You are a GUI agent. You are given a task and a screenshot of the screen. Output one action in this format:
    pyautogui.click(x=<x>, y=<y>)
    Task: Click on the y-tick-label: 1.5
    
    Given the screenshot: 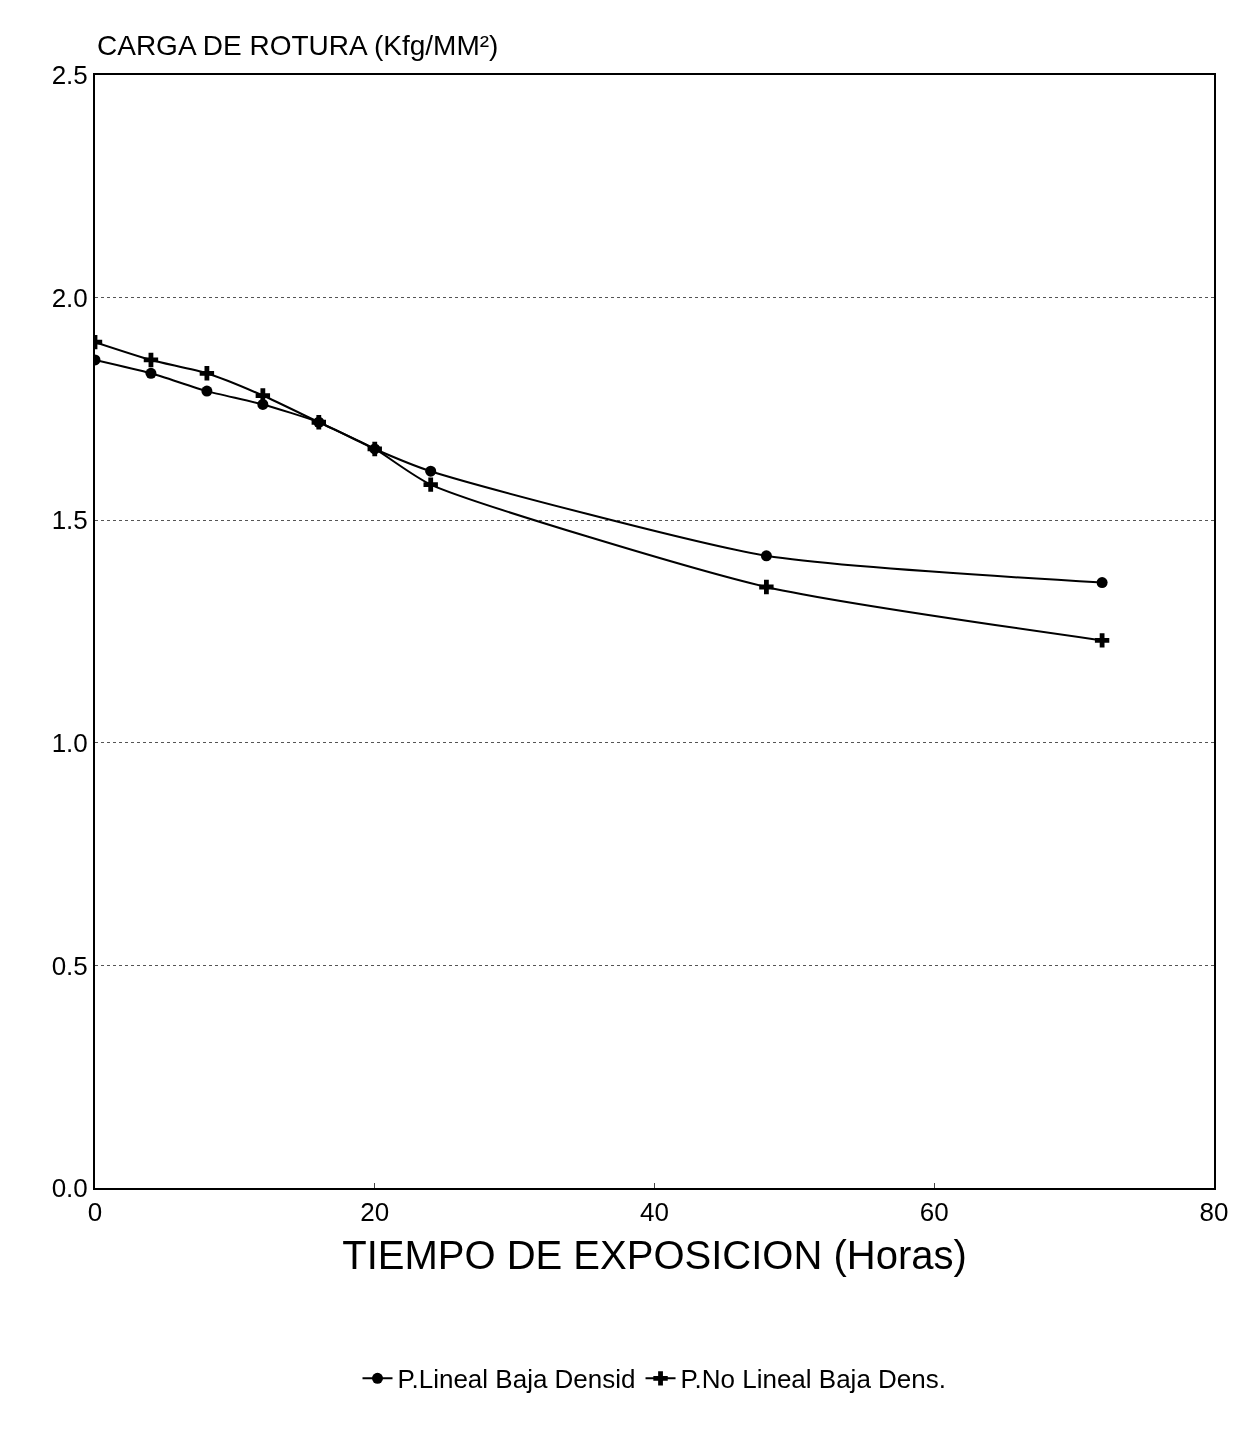 What is the action you would take?
    pyautogui.click(x=69, y=520)
    